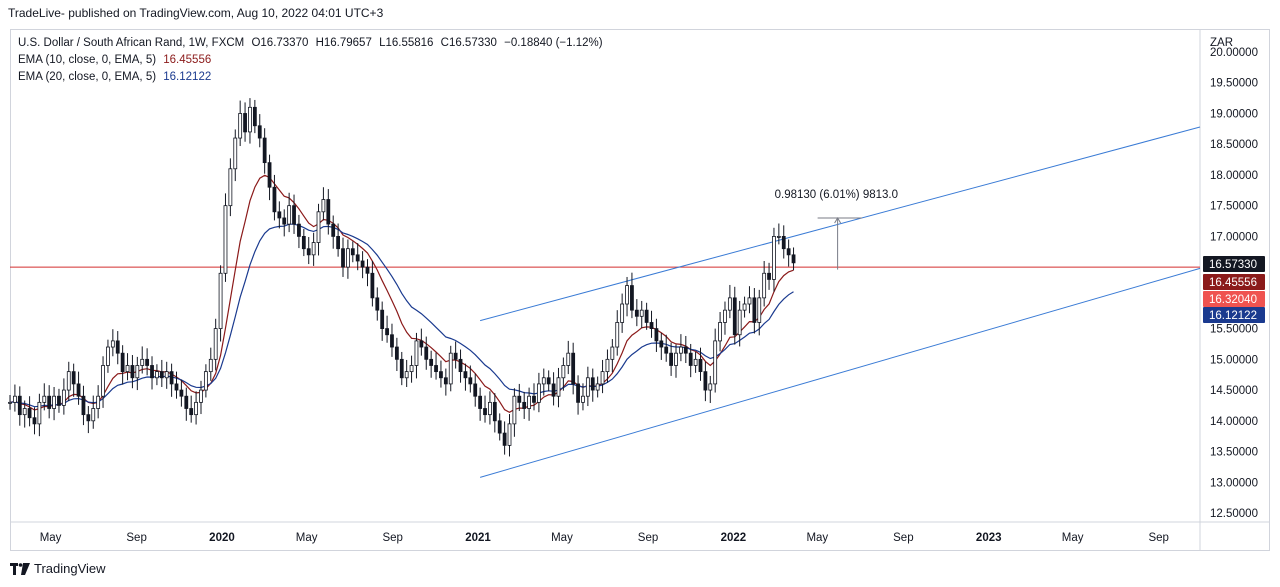  Describe the element at coordinates (836, 195) in the screenshot. I see `measure-label: 0.98130 (6.01%) 9813.0` at that location.